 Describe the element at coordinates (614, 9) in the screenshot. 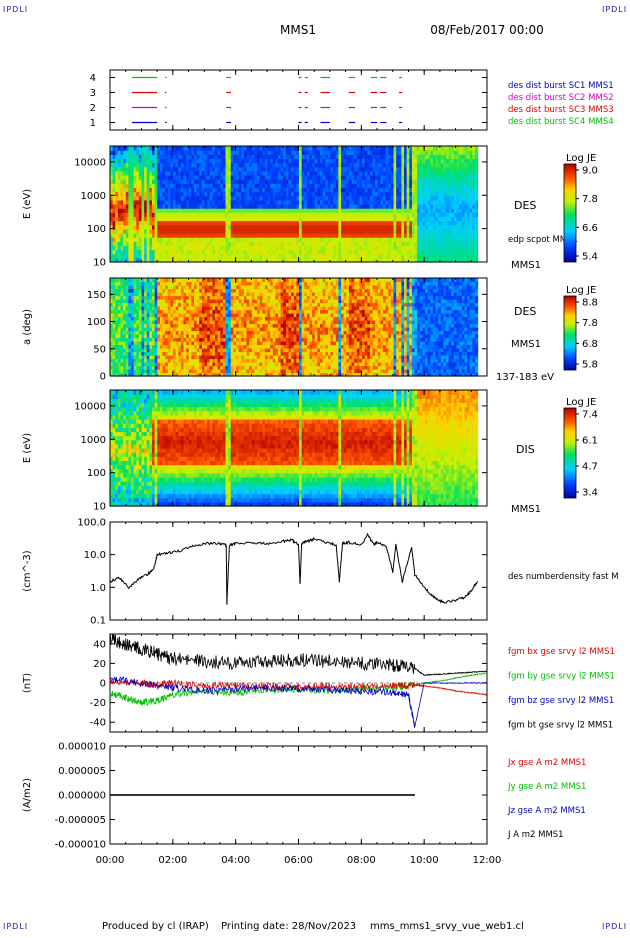

I see `corner-logo-top-right: IPDLI` at that location.